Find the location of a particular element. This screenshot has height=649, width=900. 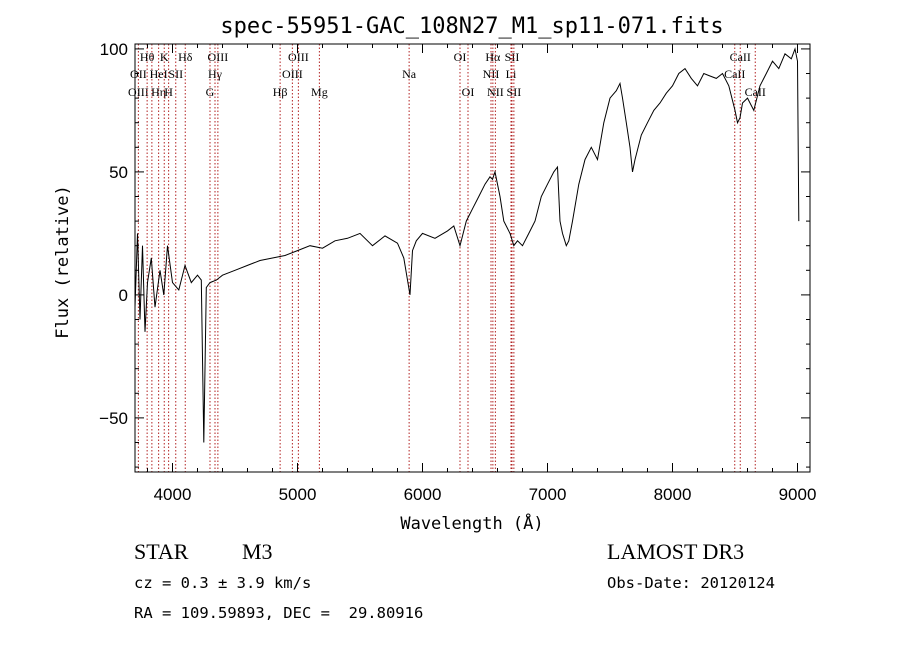

line-label-9-0: Hγ is located at coordinates (215, 74).